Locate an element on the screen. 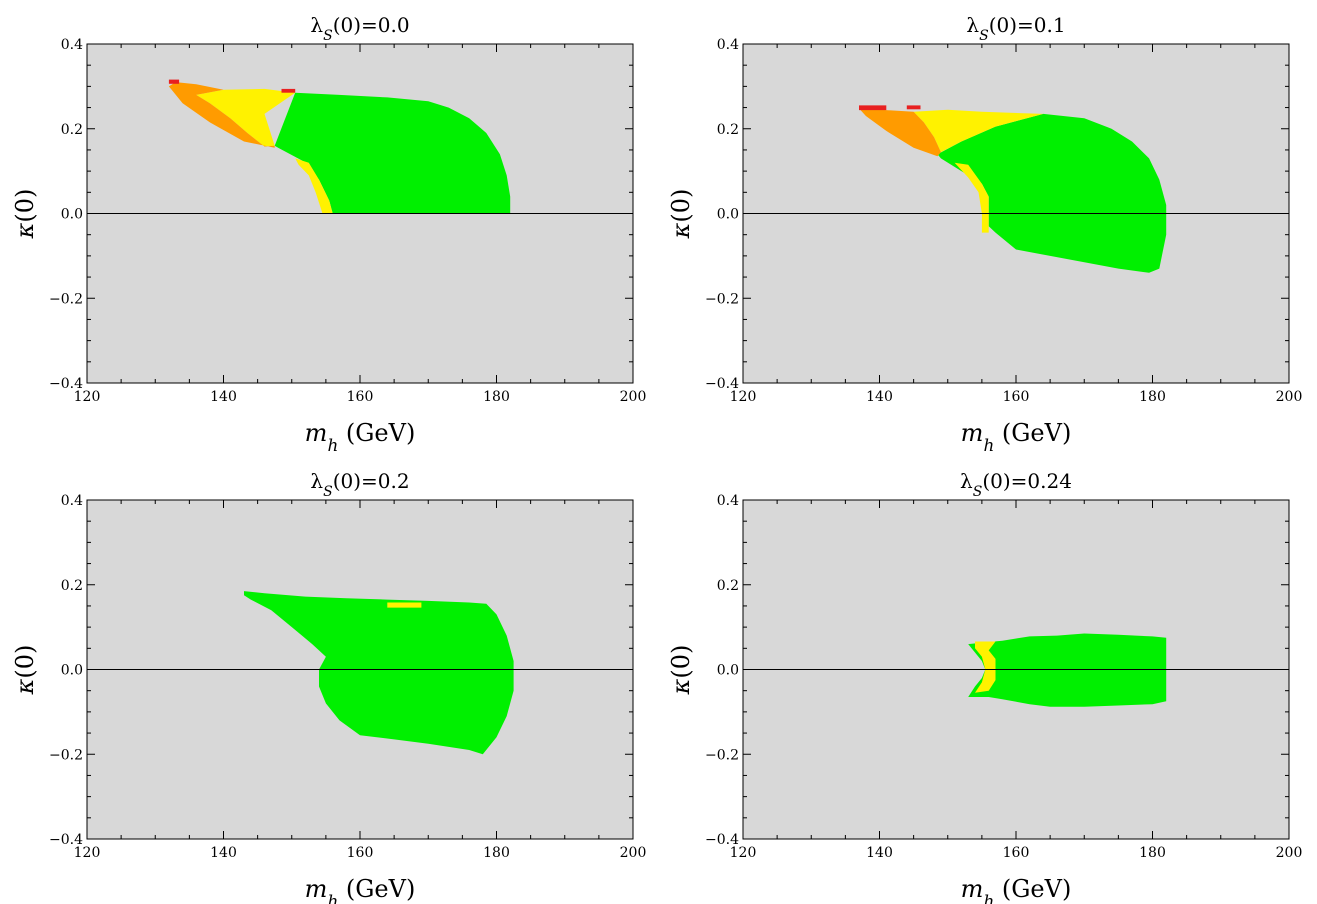 The image size is (1317, 904). panel-title: λS(0)=0.2 is located at coordinates (359, 484).